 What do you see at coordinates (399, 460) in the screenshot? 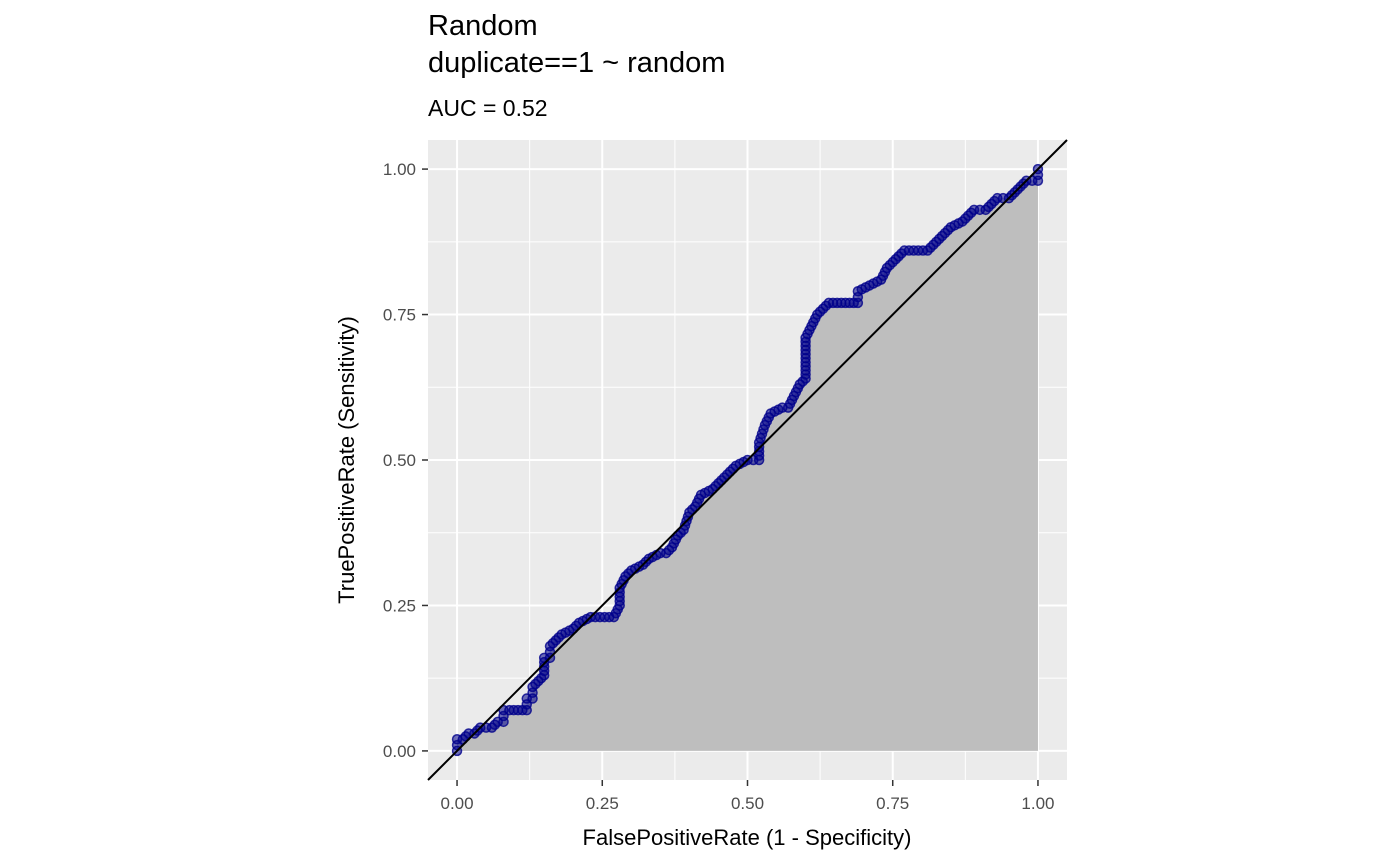
I see `y-tick-label: 0.50` at bounding box center [399, 460].